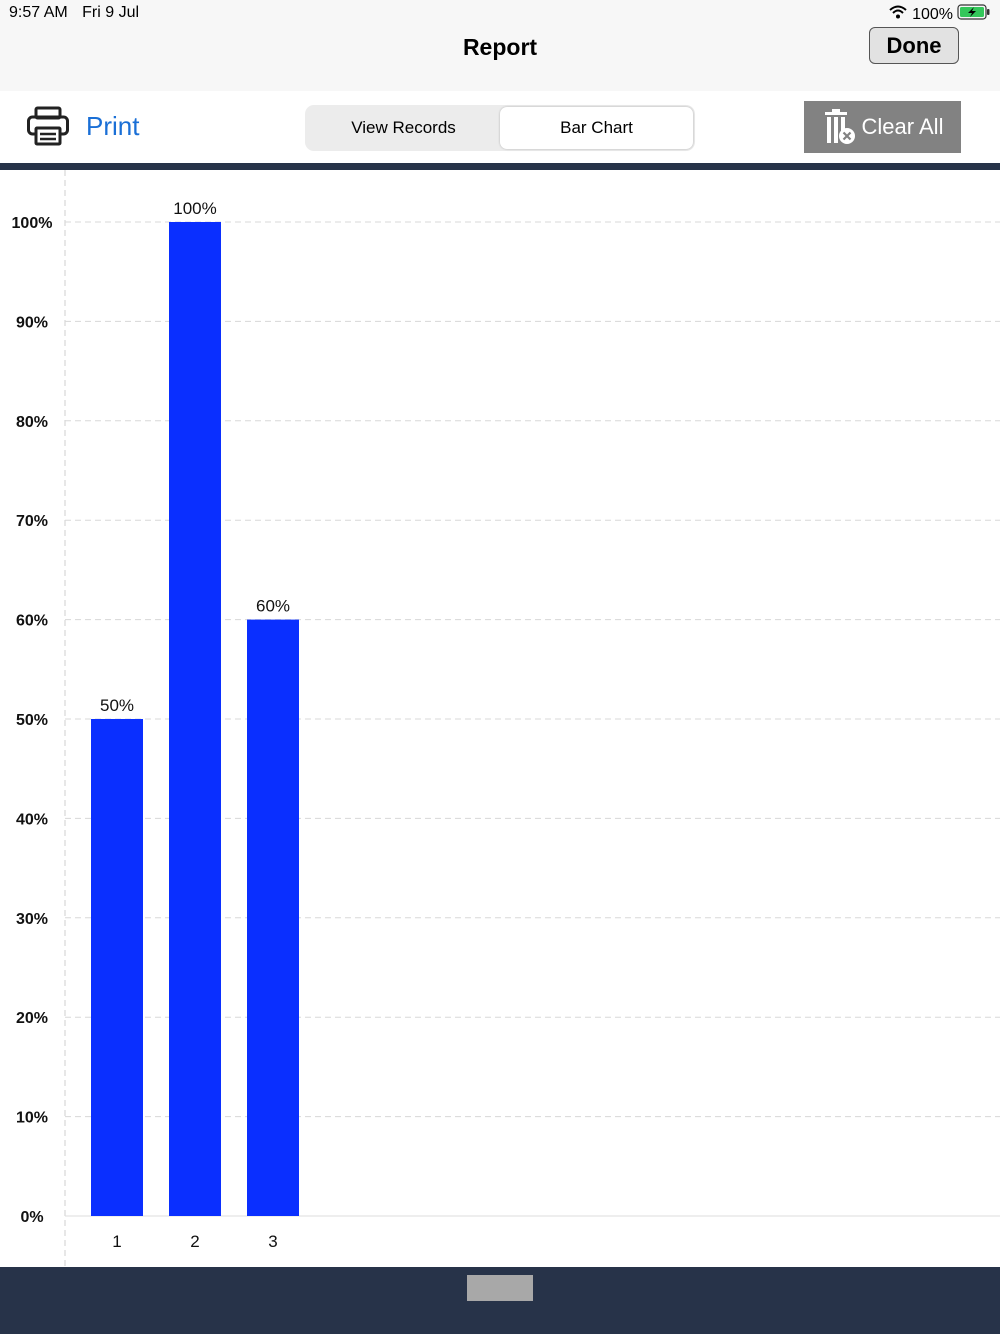  Describe the element at coordinates (500, 47) in the screenshot. I see `page-title: Report` at that location.